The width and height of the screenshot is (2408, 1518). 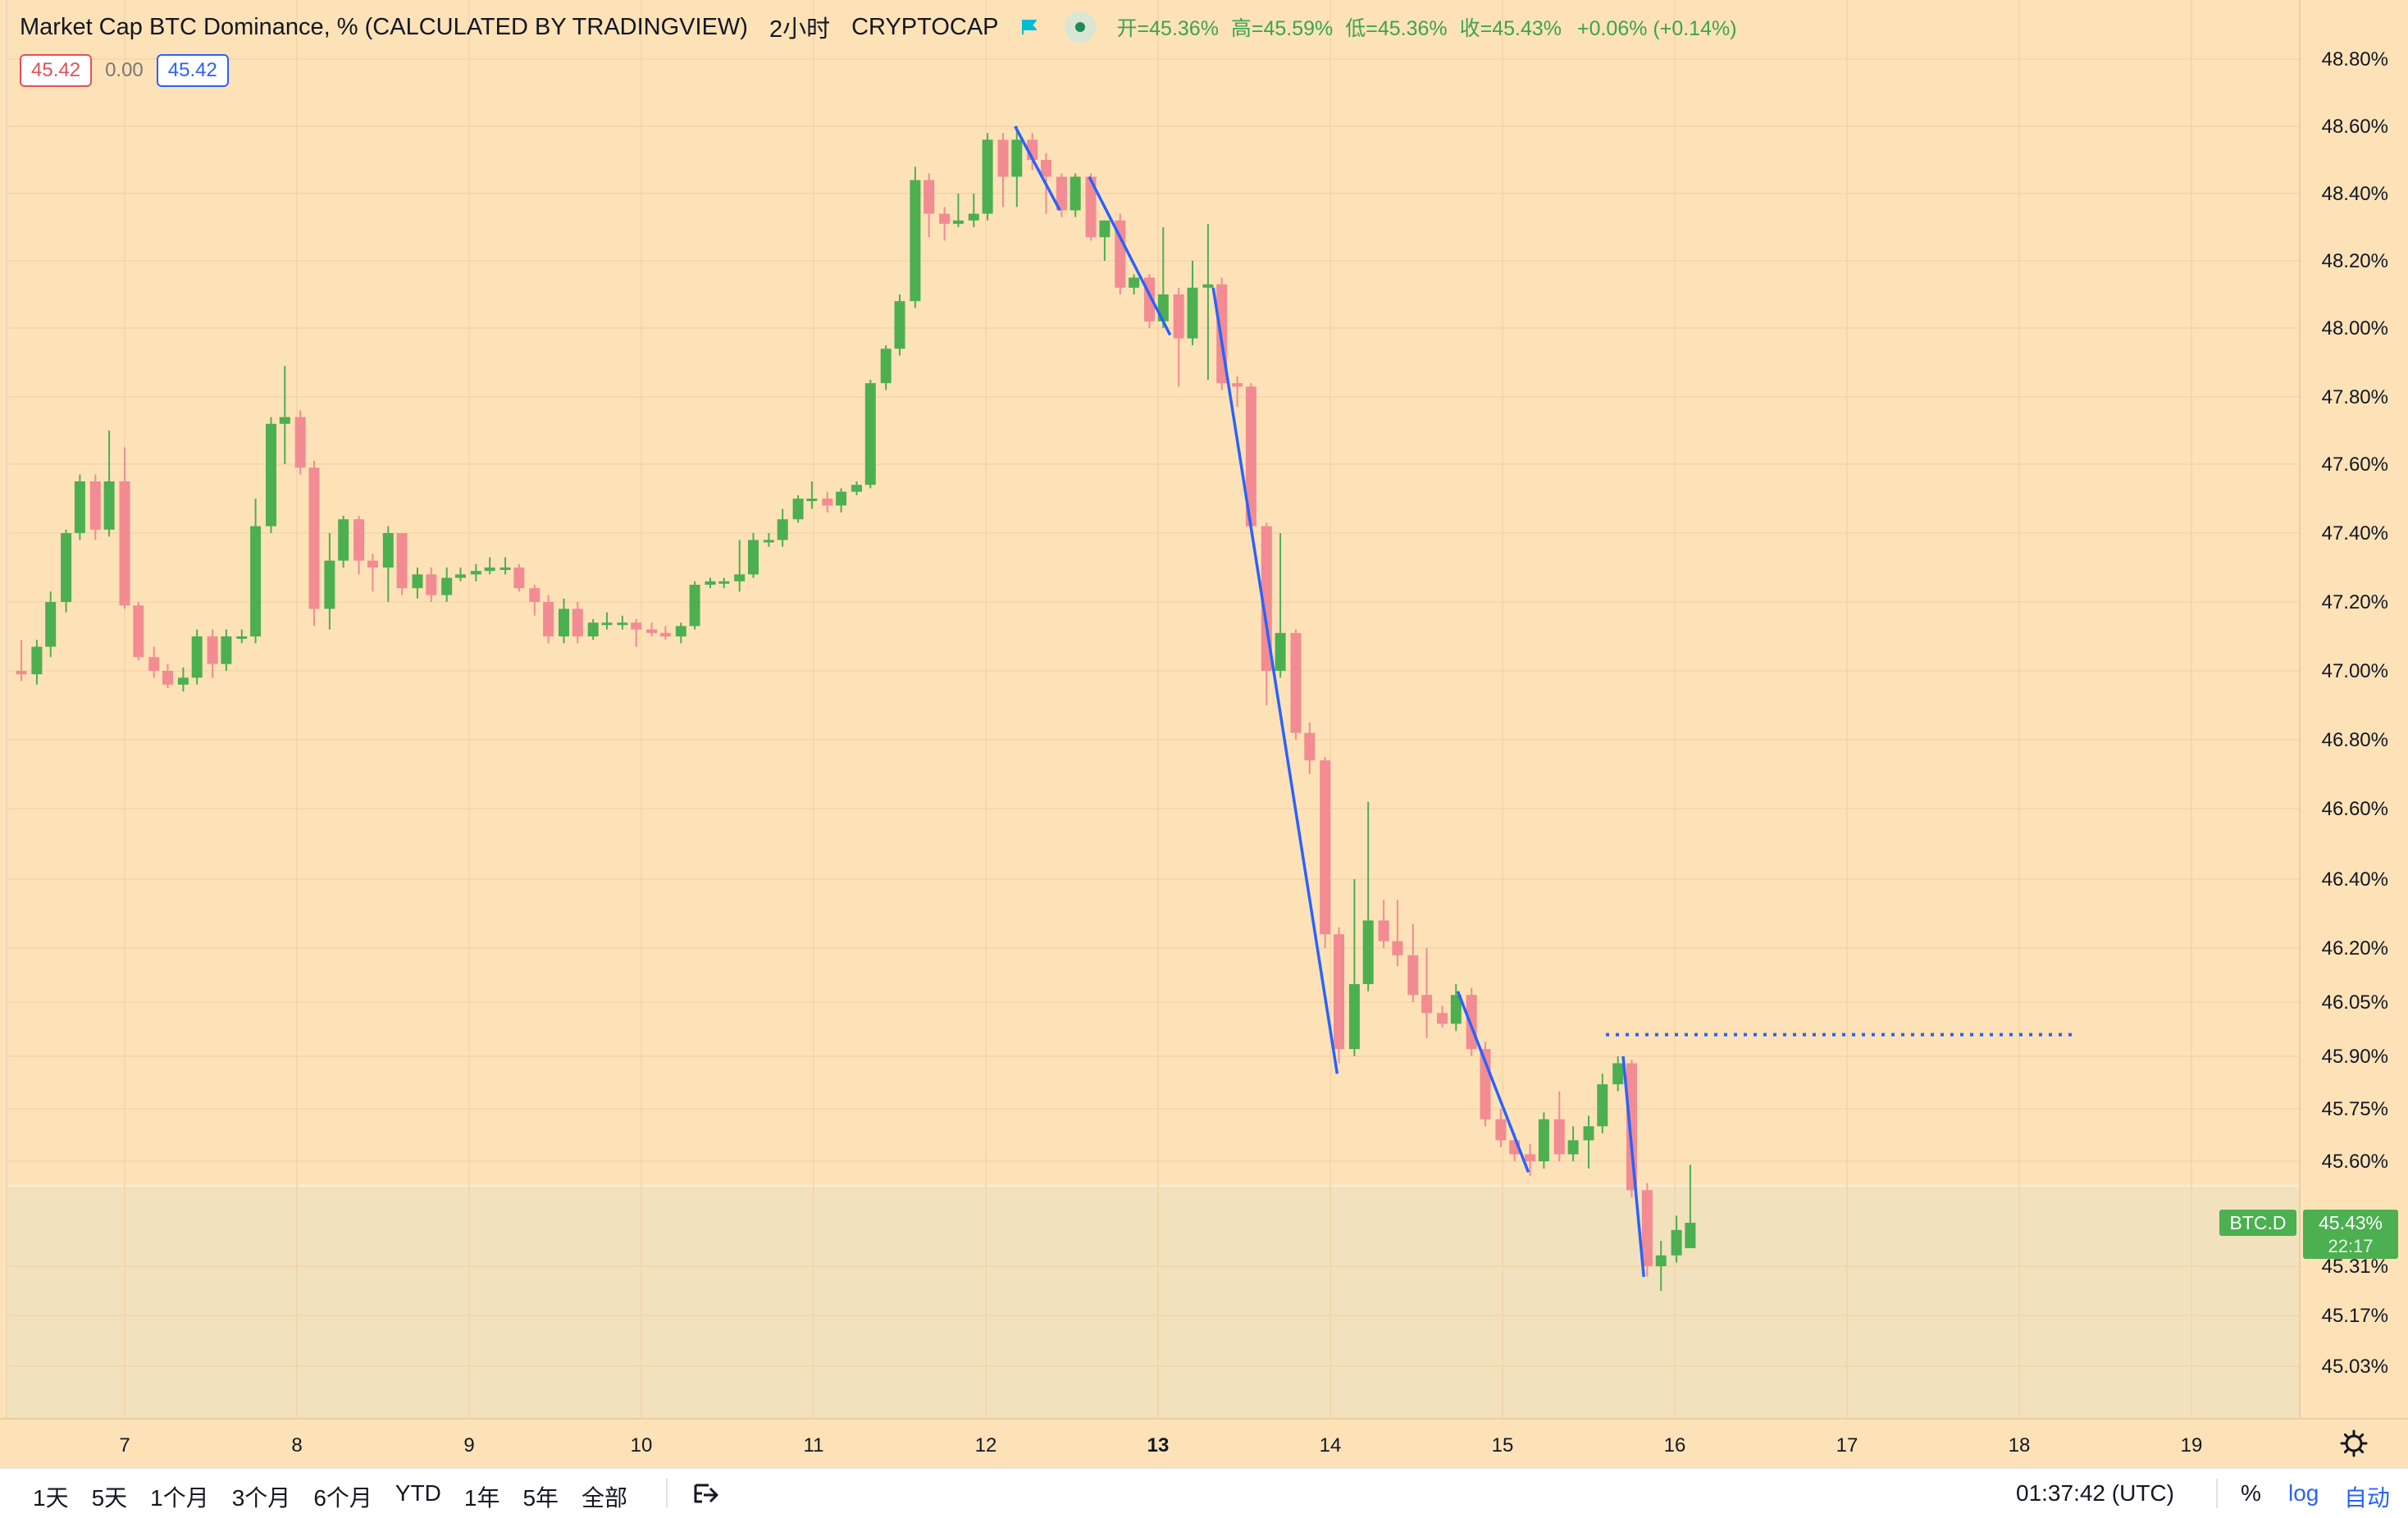 What do you see at coordinates (2355, 740) in the screenshot?
I see `y-tick-label: 46.80%` at bounding box center [2355, 740].